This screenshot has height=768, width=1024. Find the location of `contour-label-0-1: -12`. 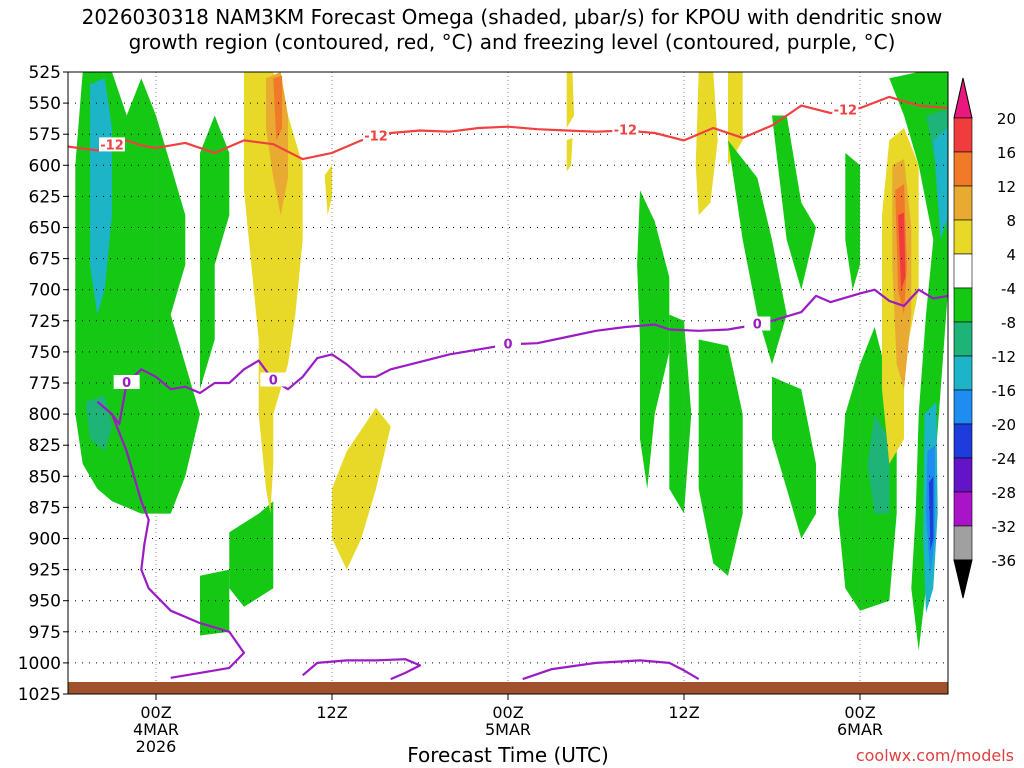

contour-label-0-1: -12 is located at coordinates (376, 137).